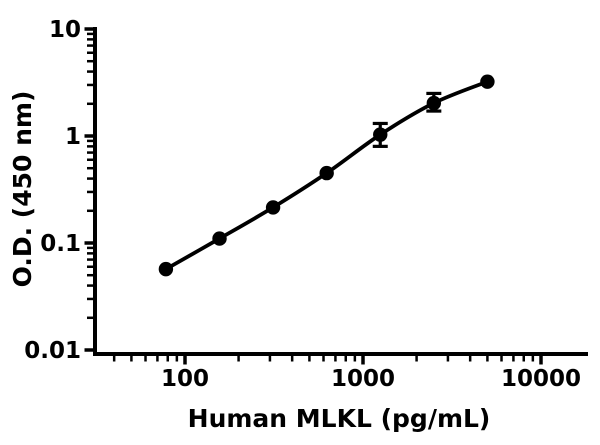 This screenshot has height=445, width=600. What do you see at coordinates (185, 379) in the screenshot?
I see `x-axis-tick-label: 100` at bounding box center [185, 379].